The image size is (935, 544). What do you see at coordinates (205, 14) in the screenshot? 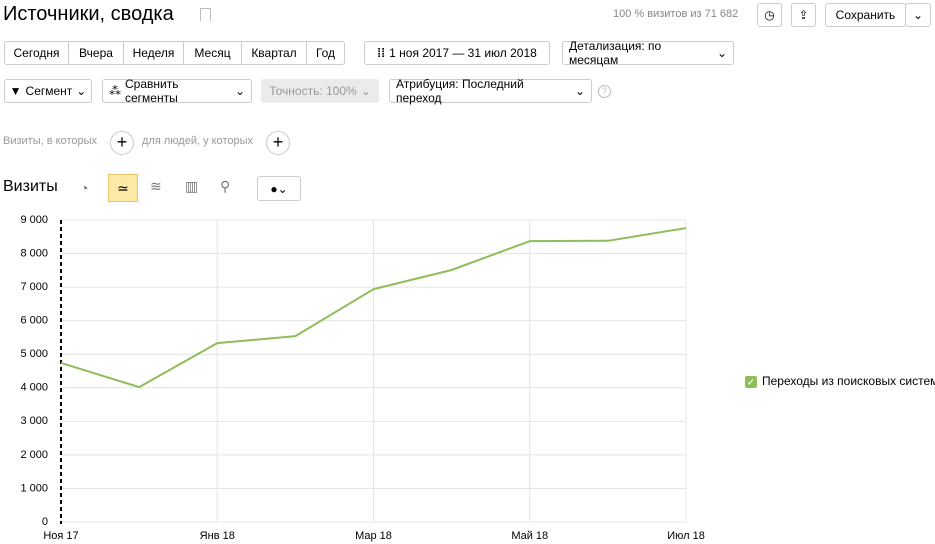
I see `bookmark-icon` at bounding box center [205, 14].